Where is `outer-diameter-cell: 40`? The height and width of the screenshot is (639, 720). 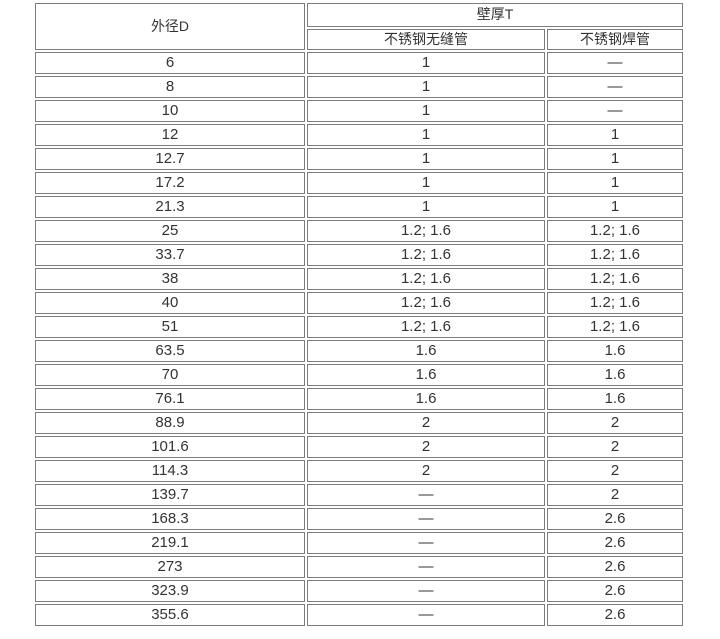
outer-diameter-cell: 40 is located at coordinates (170, 303).